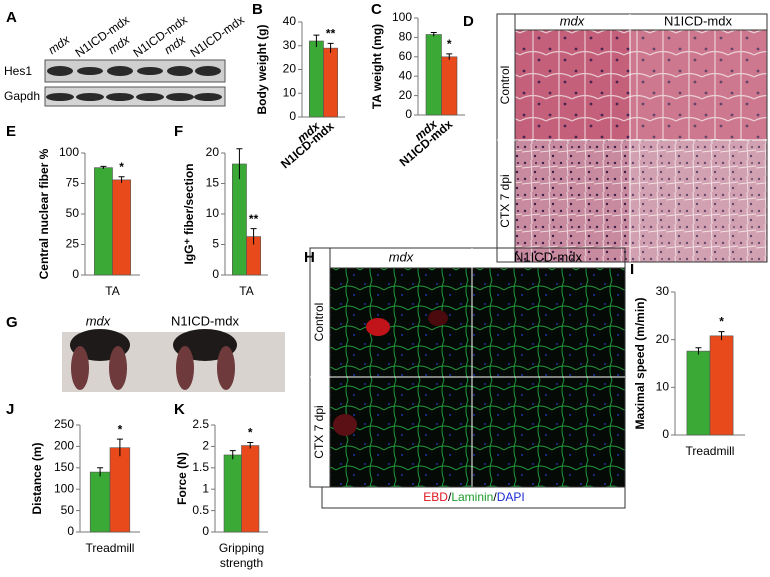 Image resolution: width=770 pixels, height=577 pixels. Describe the element at coordinates (182, 478) in the screenshot. I see `y-axis-label: Force (N)` at that location.